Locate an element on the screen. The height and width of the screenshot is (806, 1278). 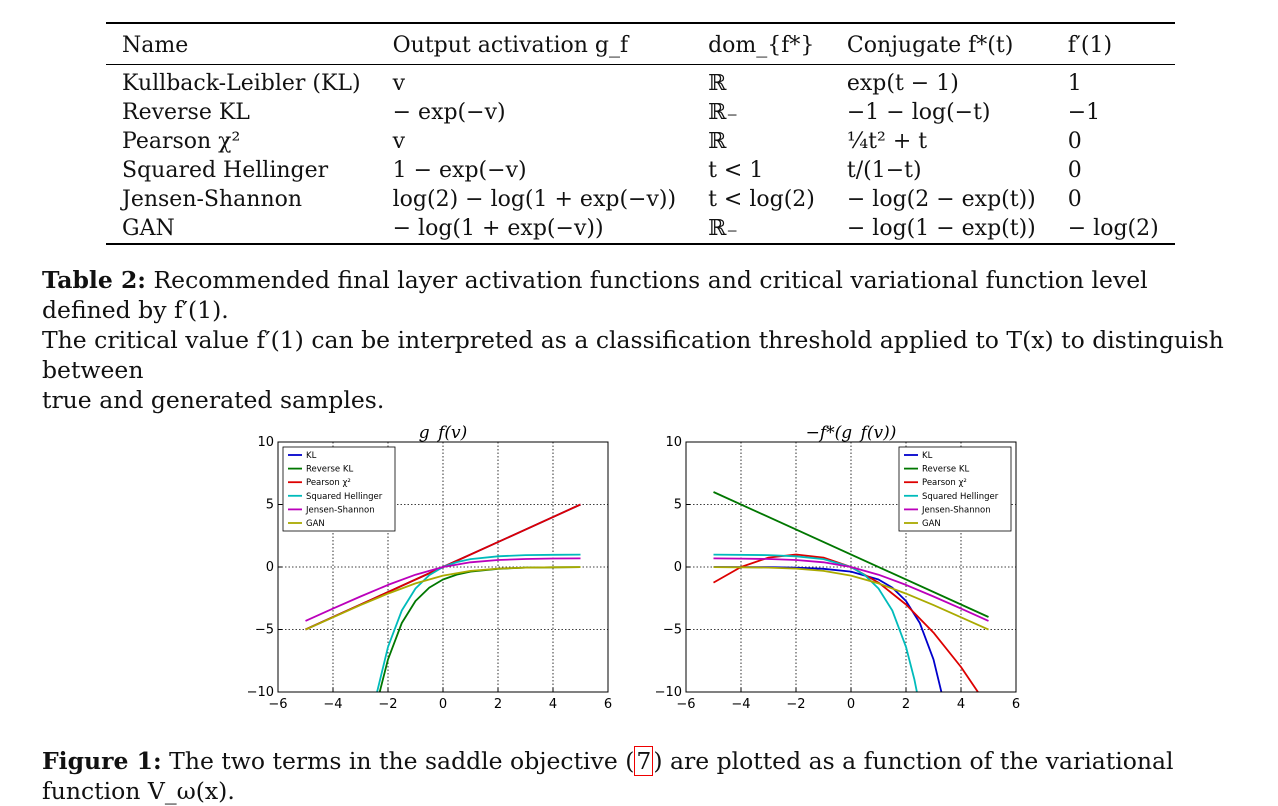
x-tick-label: −6 is located at coordinates (277, 704).